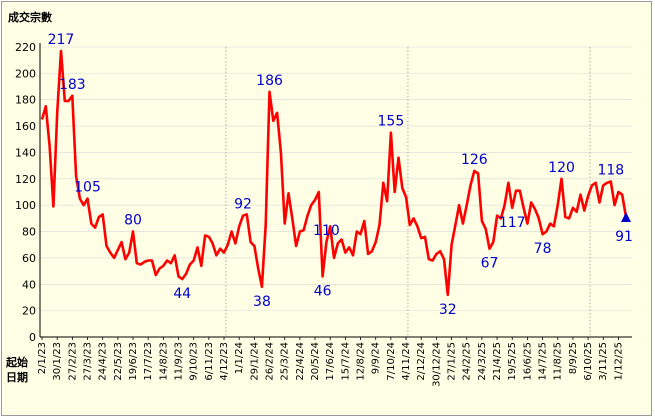  What do you see at coordinates (361, 361) in the screenshot?
I see `x-tick-label: 12/8/24` at bounding box center [361, 361].